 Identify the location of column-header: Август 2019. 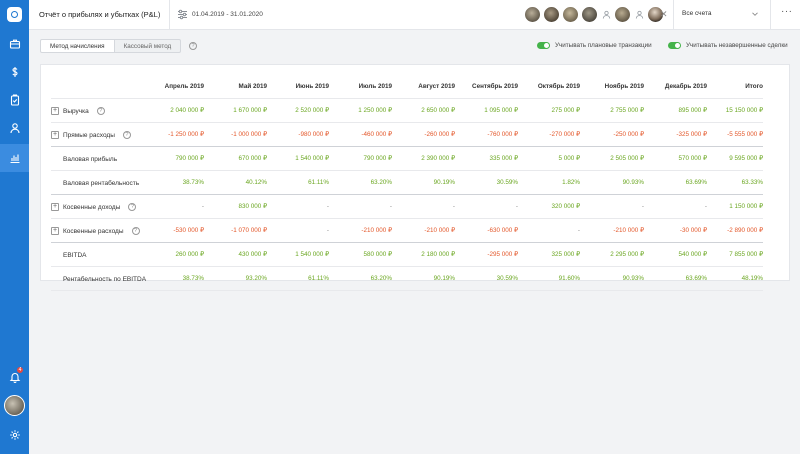
(436, 86).